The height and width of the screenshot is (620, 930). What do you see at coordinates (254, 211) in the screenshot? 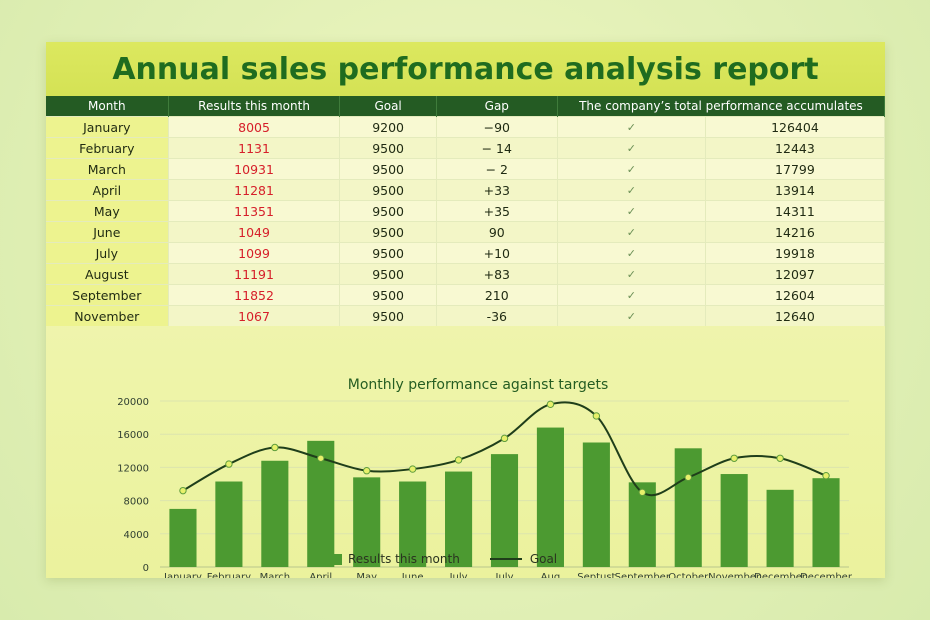
I see `results-cell: 11351` at bounding box center [254, 211].